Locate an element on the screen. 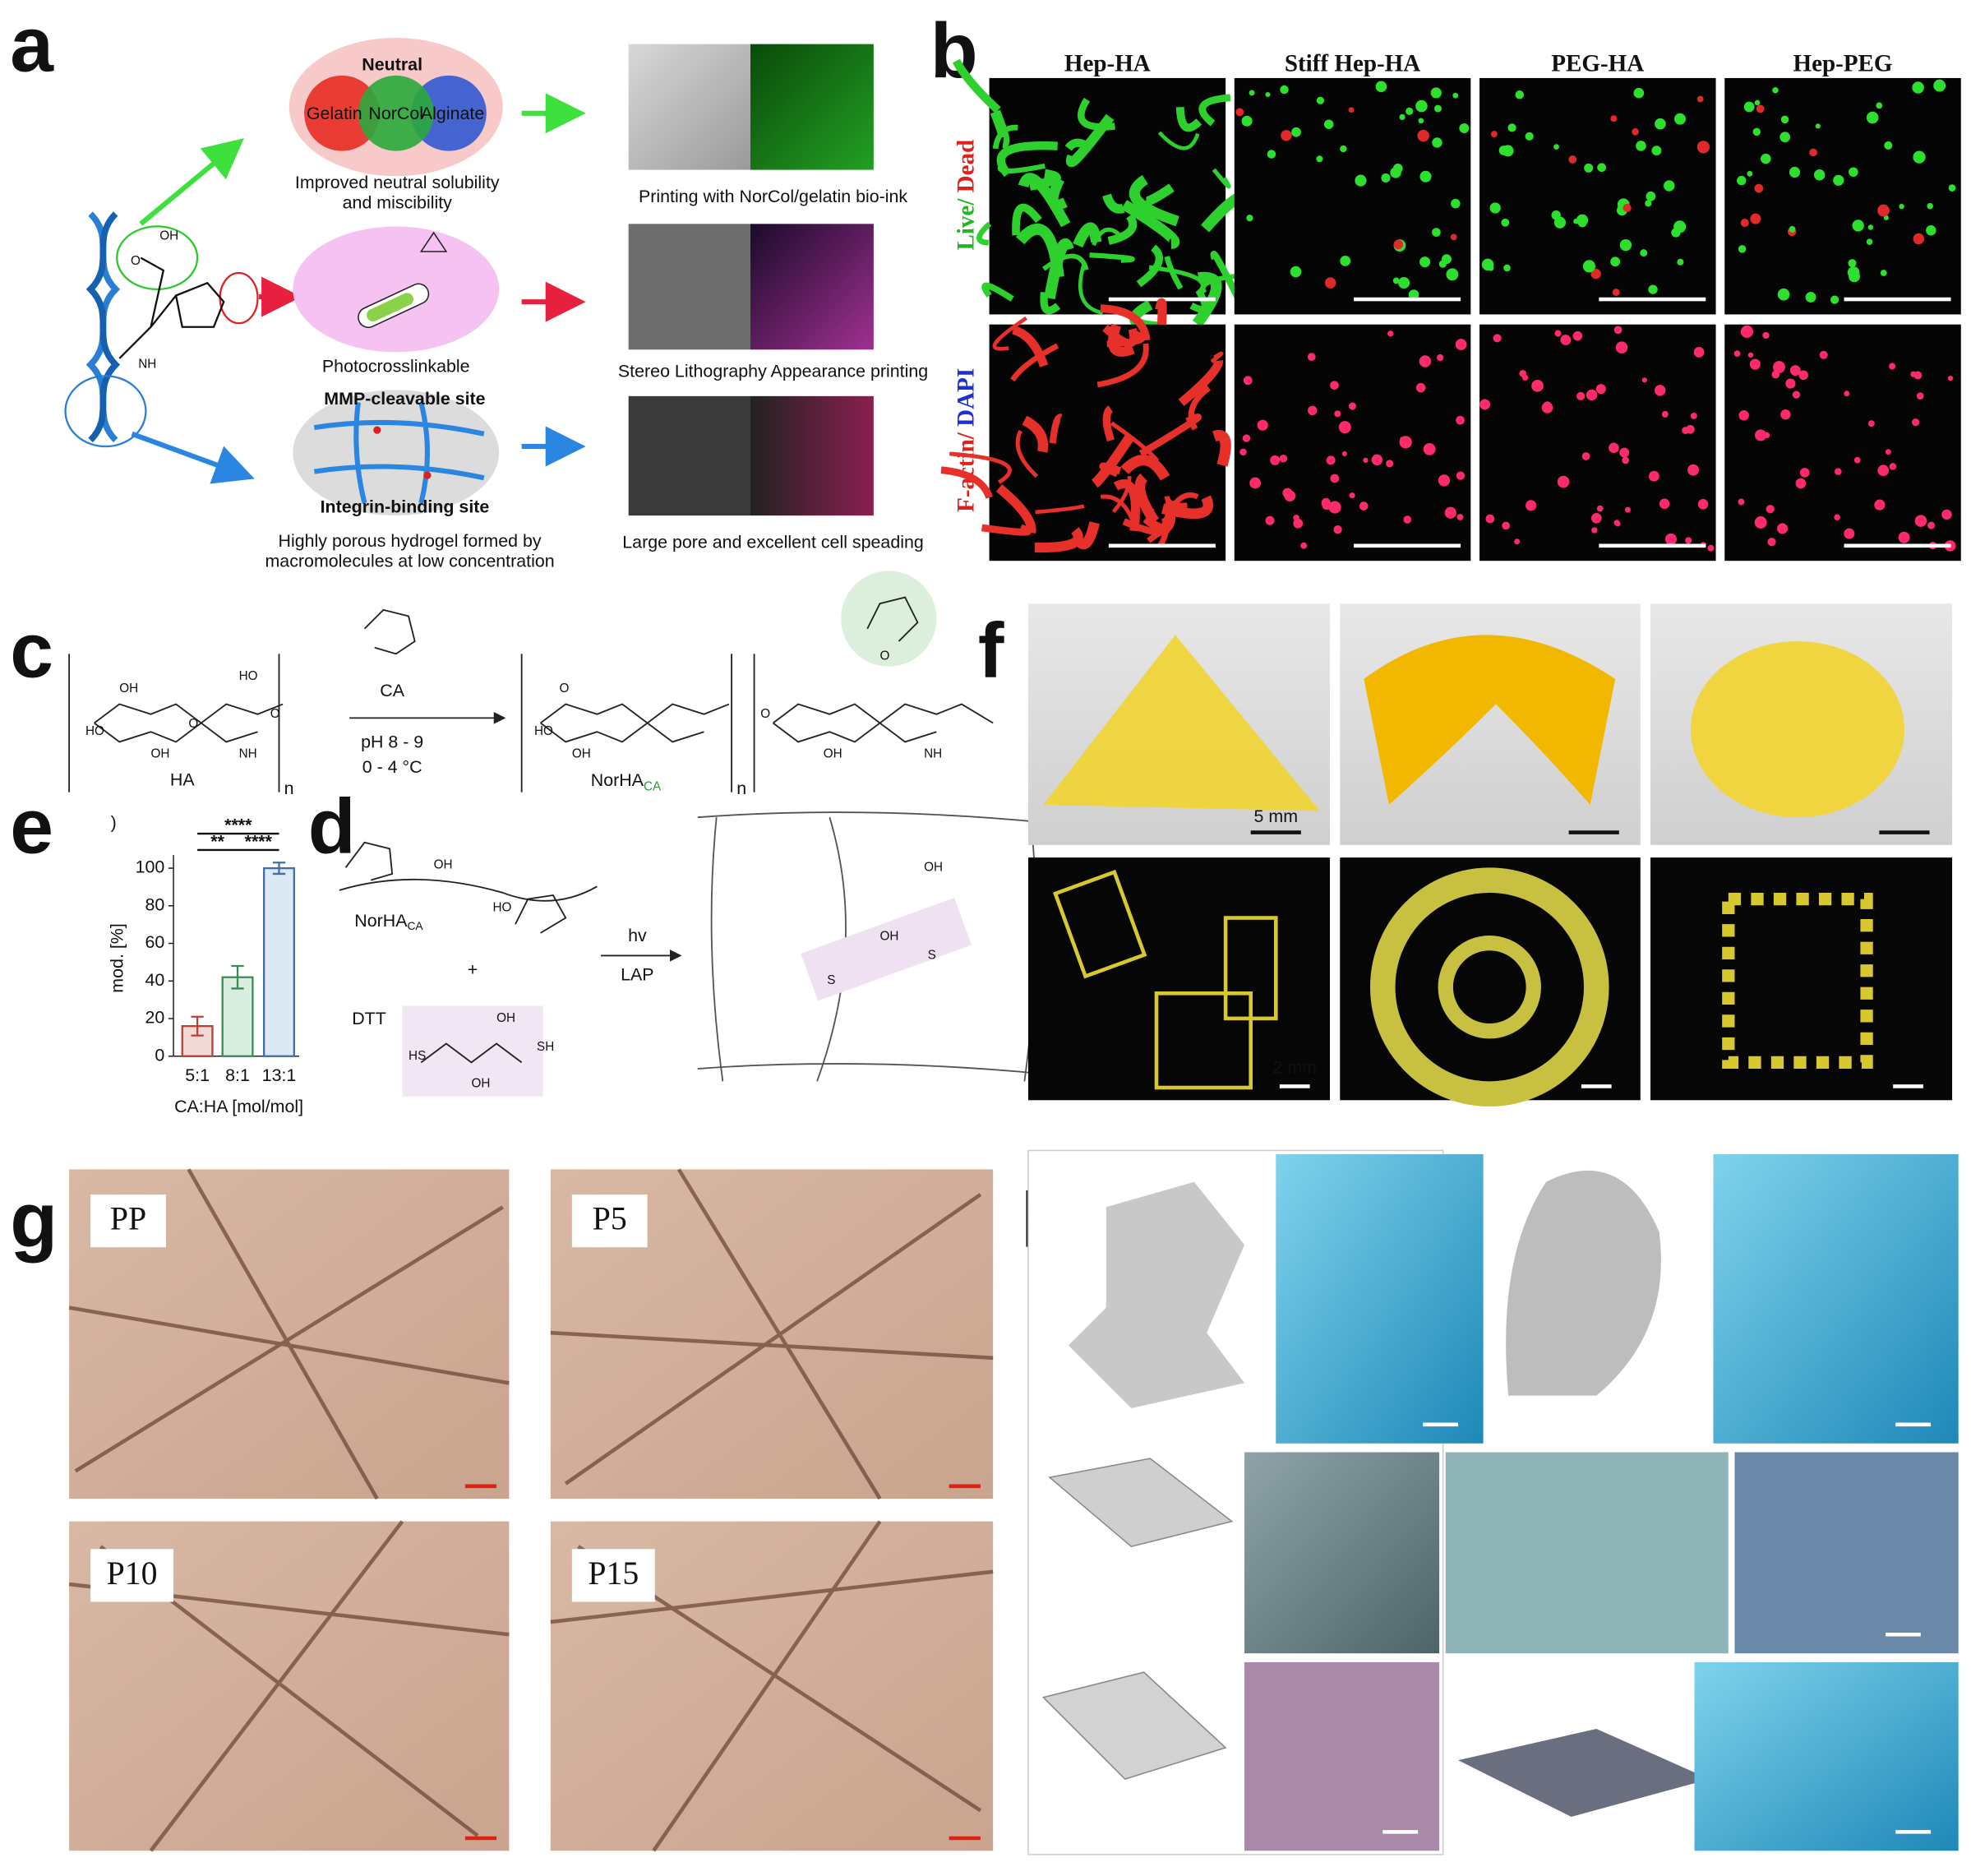 The image size is (1971, 1876). helix is located at coordinates (103, 327).